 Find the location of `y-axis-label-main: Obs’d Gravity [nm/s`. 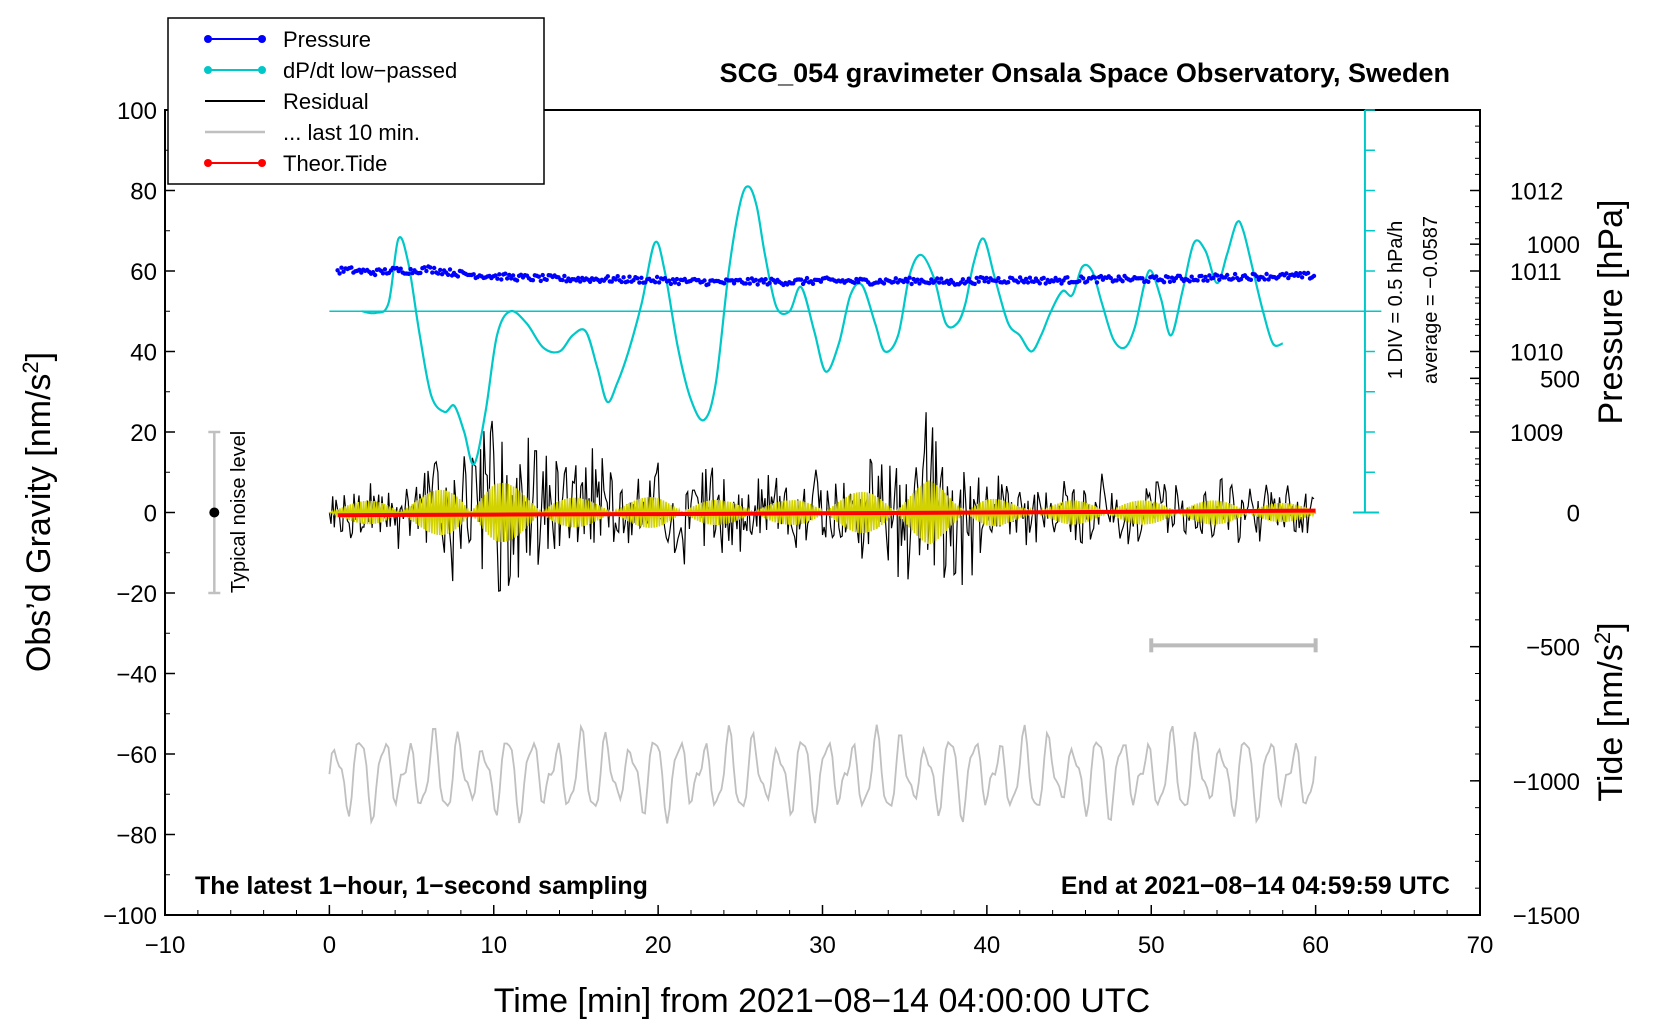

y-axis-label-main: Obs’d Gravity [nm/s is located at coordinates (39, 523).